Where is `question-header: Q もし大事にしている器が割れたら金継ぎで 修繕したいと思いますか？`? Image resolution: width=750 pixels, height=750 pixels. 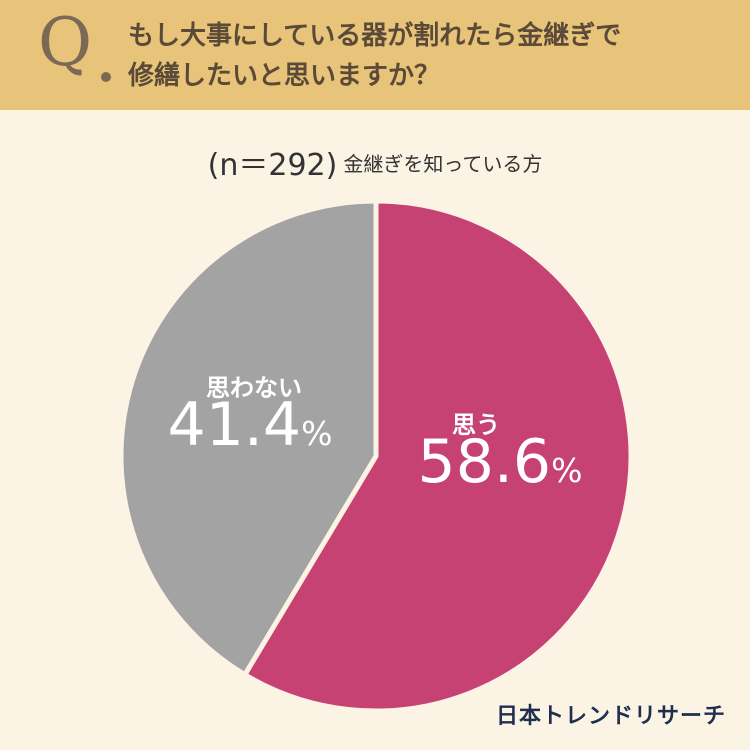
question-header: Q もし大事にしている器が割れたら金継ぎで 修繕したいと思いますか？ is located at coordinates (375, 55).